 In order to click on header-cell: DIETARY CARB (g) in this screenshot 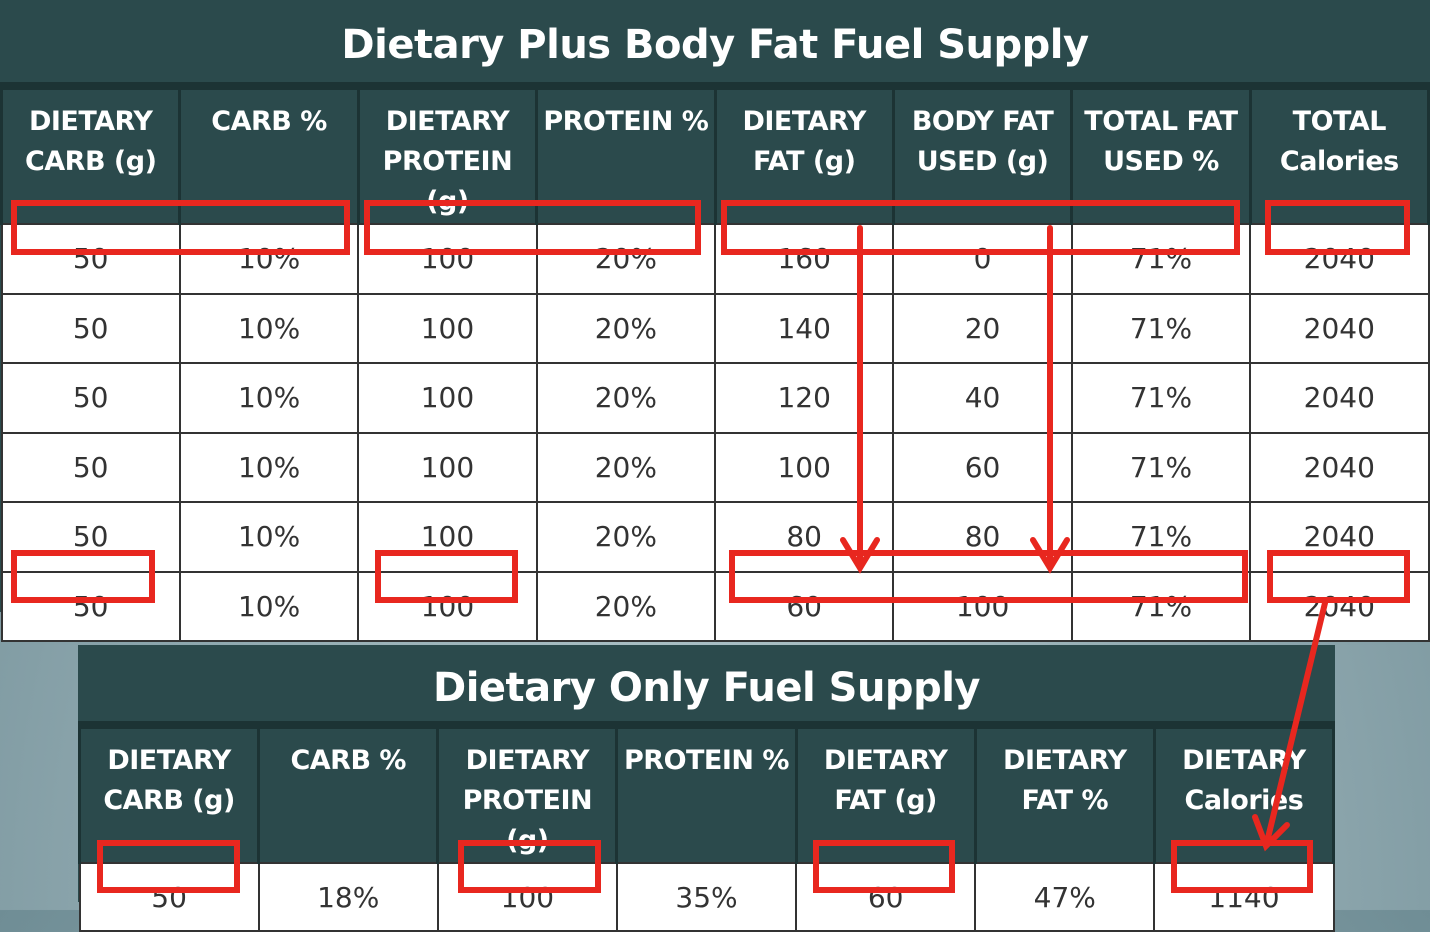, I will do `click(91, 153)`.